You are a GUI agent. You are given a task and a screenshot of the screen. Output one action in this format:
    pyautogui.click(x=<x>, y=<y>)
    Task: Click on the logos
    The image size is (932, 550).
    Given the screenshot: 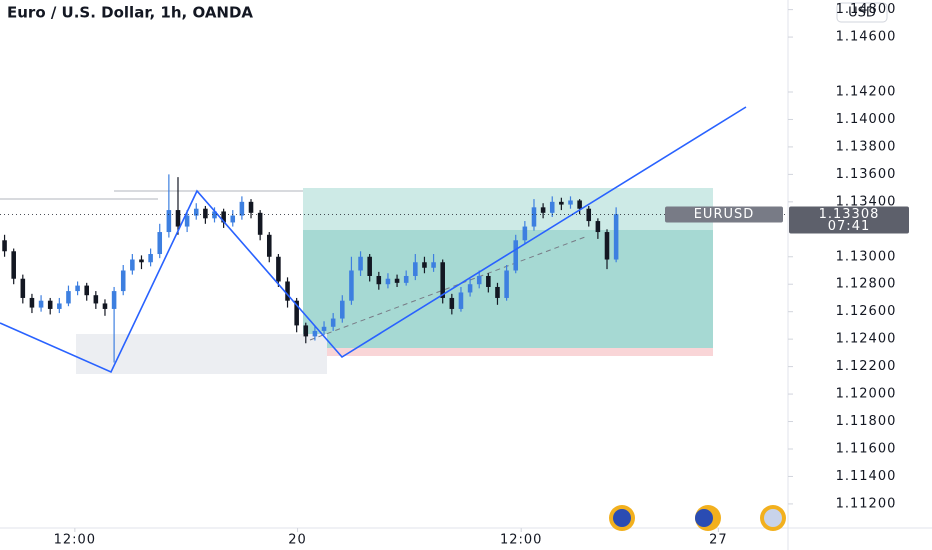 What is the action you would take?
    pyautogui.click(x=697, y=518)
    